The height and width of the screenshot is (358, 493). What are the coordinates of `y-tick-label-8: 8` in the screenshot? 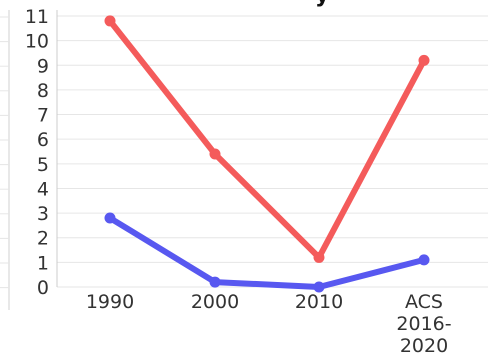 It's located at (43, 91).